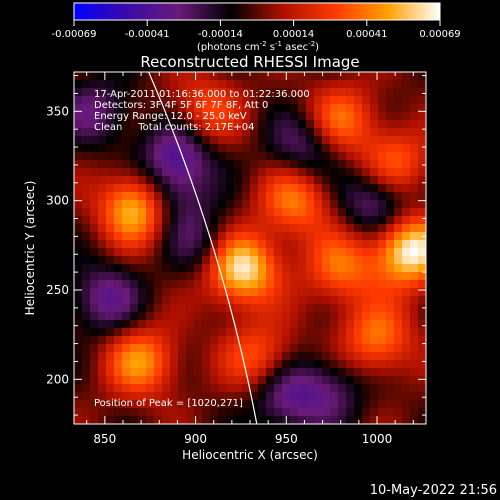 This screenshot has width=500, height=500. I want to click on x-tick-labels: 850 900 950 1000, so click(242, 439).